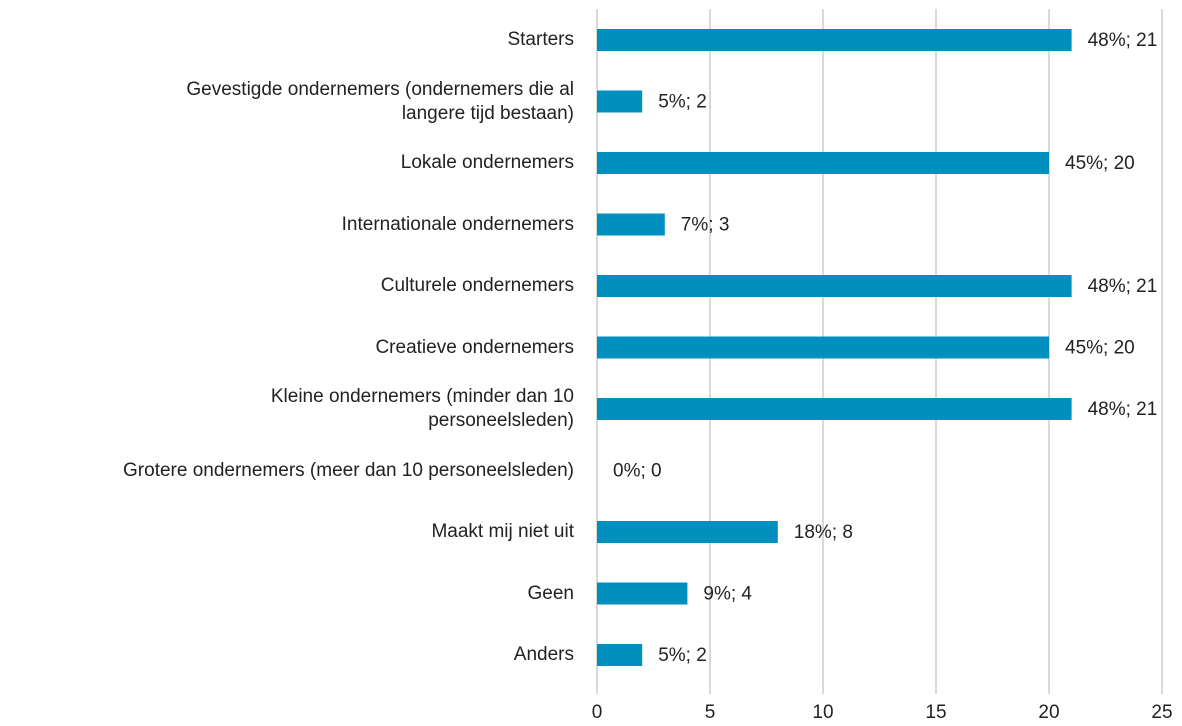 The width and height of the screenshot is (1182, 726). I want to click on category-label: Lokale ondernemers, so click(487, 162).